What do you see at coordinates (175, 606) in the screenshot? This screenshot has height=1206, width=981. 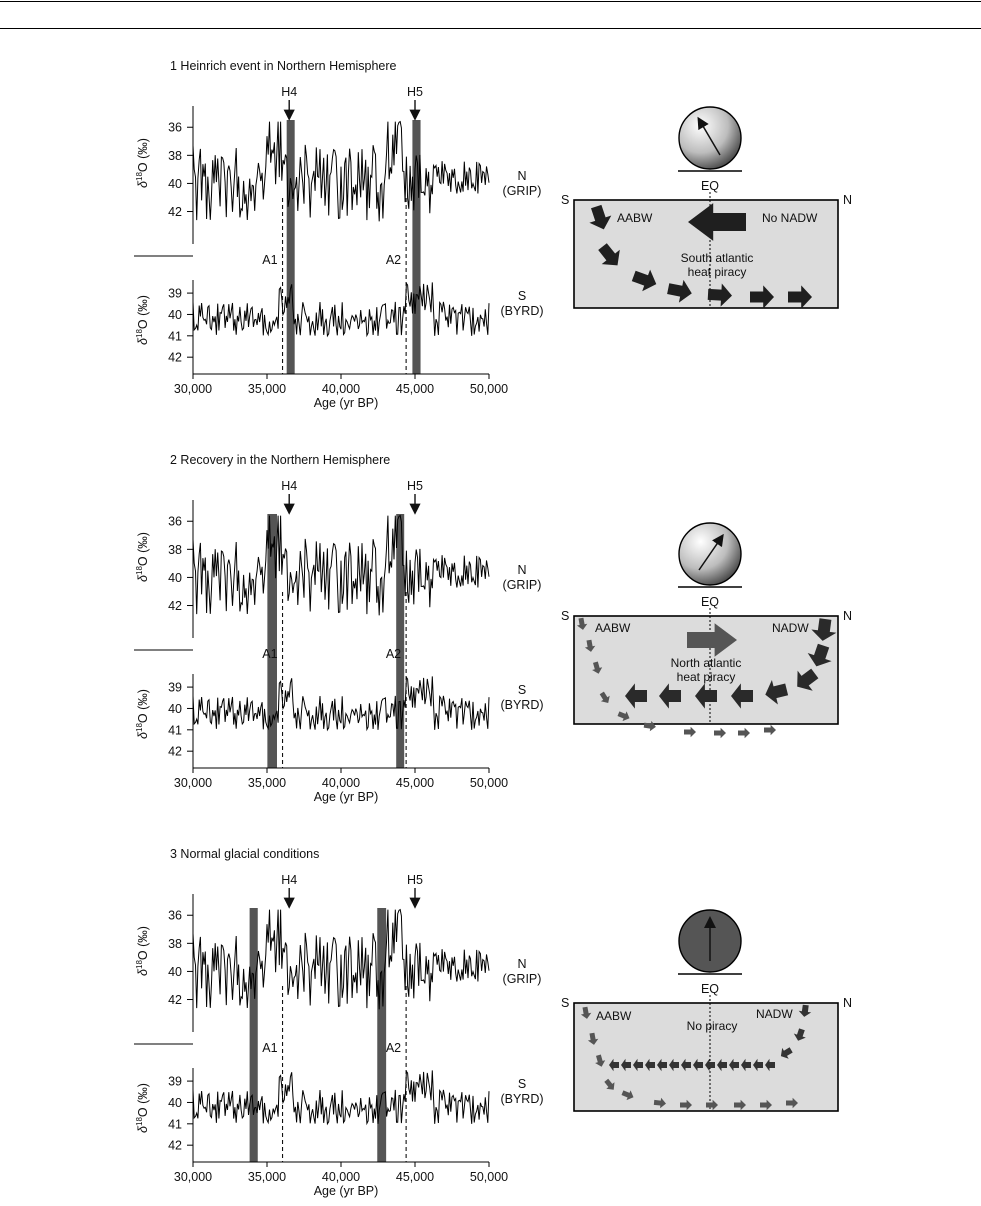 I see `grip-y-tick-label: 42` at bounding box center [175, 606].